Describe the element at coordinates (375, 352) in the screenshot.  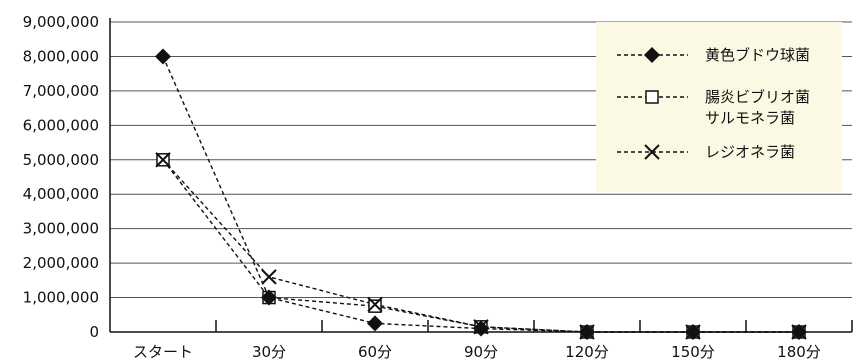
I see `x-tick-label: 60分` at that location.